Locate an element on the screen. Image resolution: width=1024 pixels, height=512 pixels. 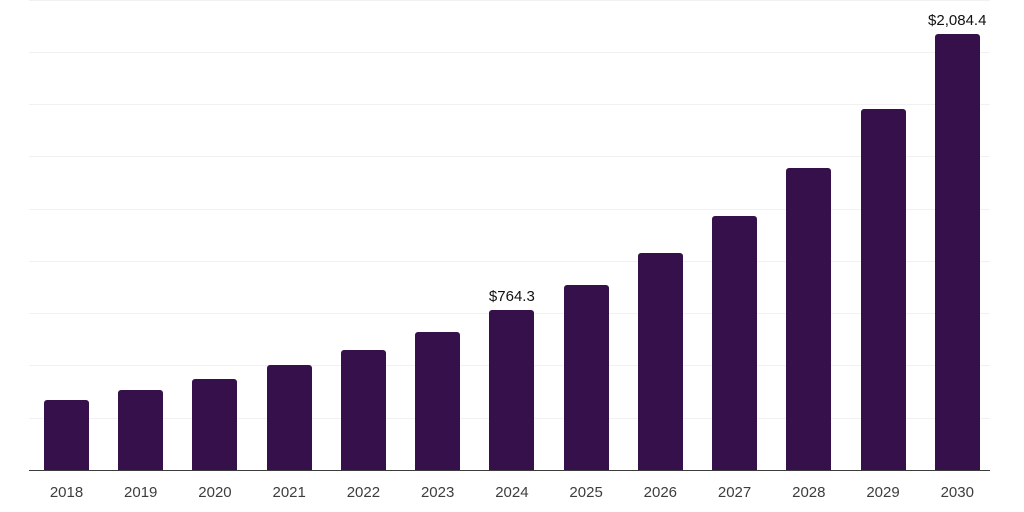
bar-2028 is located at coordinates (809, 318).